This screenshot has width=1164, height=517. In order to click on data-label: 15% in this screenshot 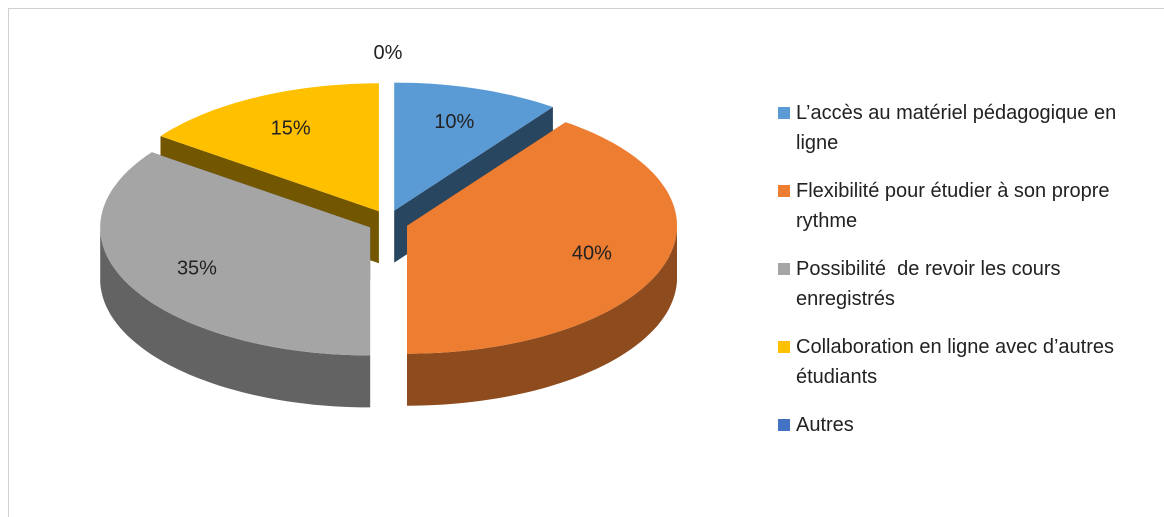, I will do `click(291, 128)`.